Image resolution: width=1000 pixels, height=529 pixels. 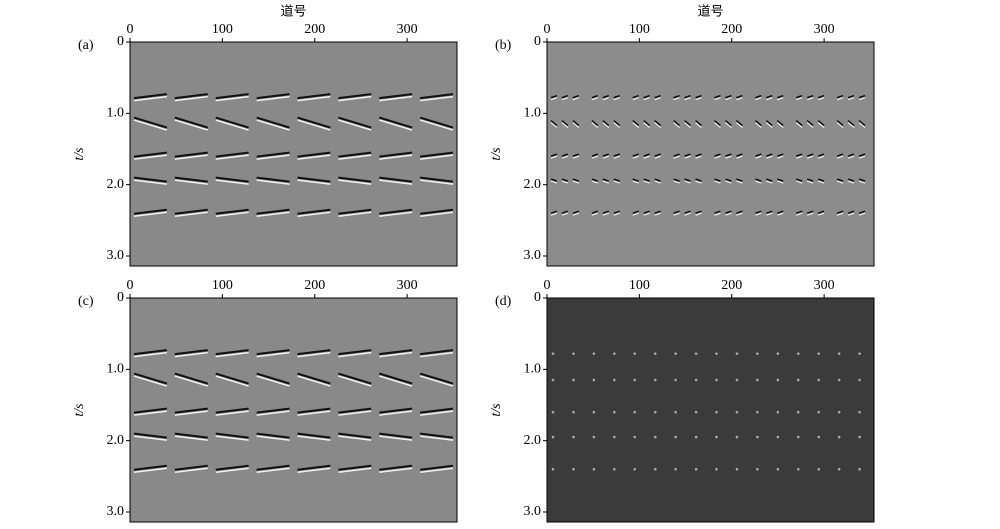 I want to click on x-tick-label: 200, so click(x=314, y=285).